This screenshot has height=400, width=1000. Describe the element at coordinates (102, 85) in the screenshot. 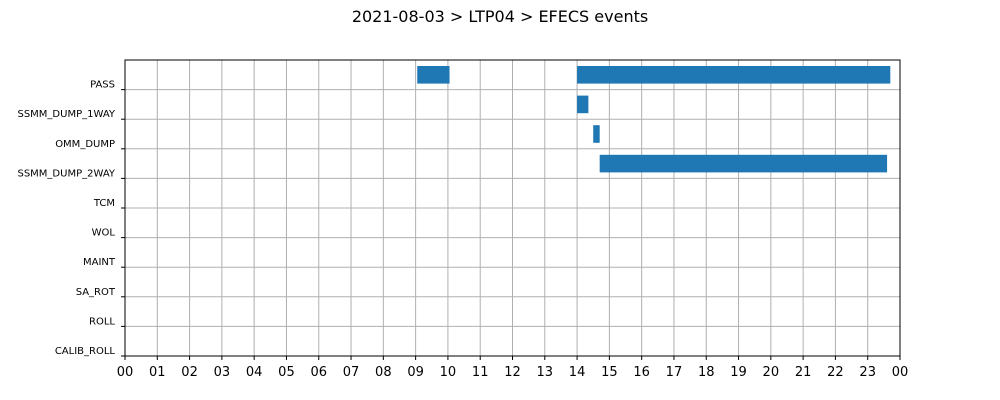

I see `y-tick-label: PASS` at that location.